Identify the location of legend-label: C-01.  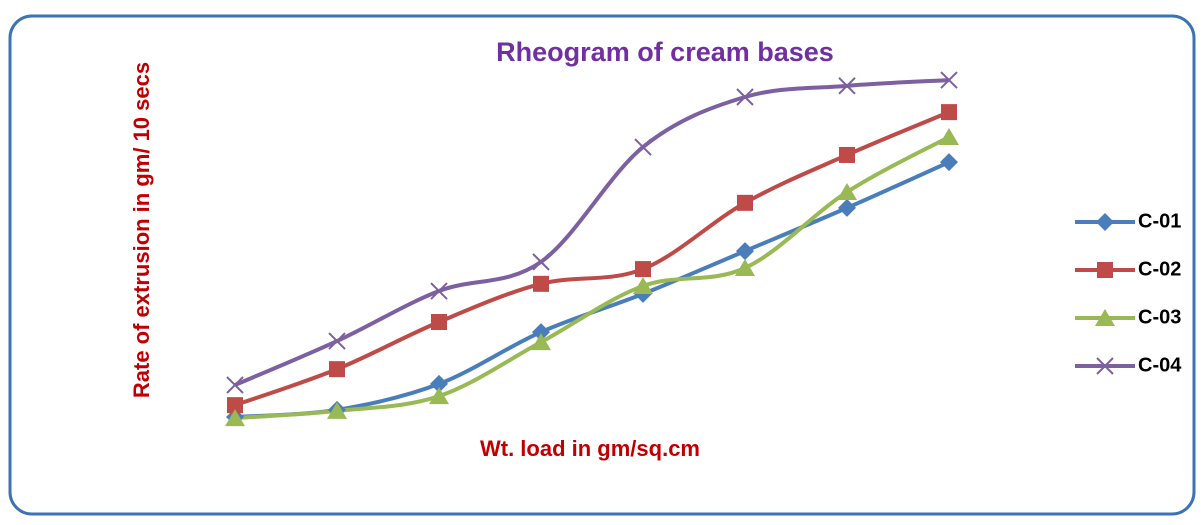
(1159, 221).